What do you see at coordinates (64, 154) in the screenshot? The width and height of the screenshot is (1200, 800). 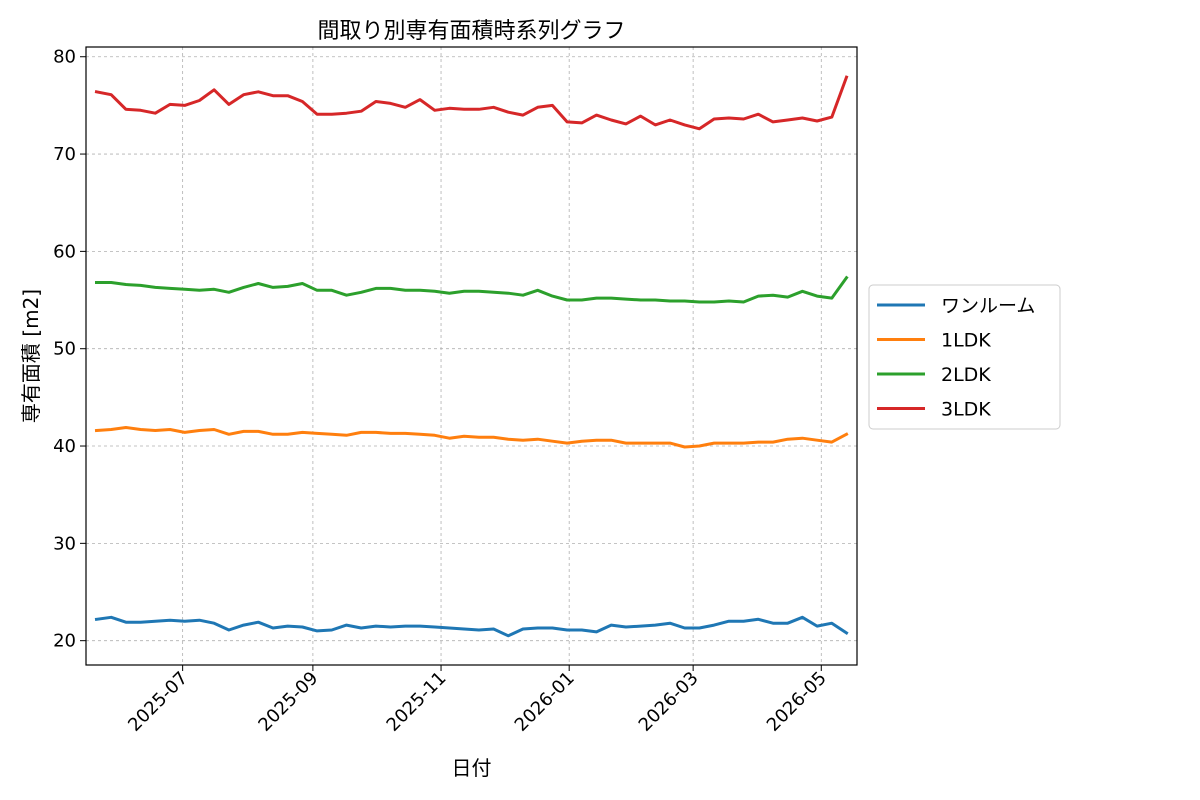 I see `y-tick-label: 70` at bounding box center [64, 154].